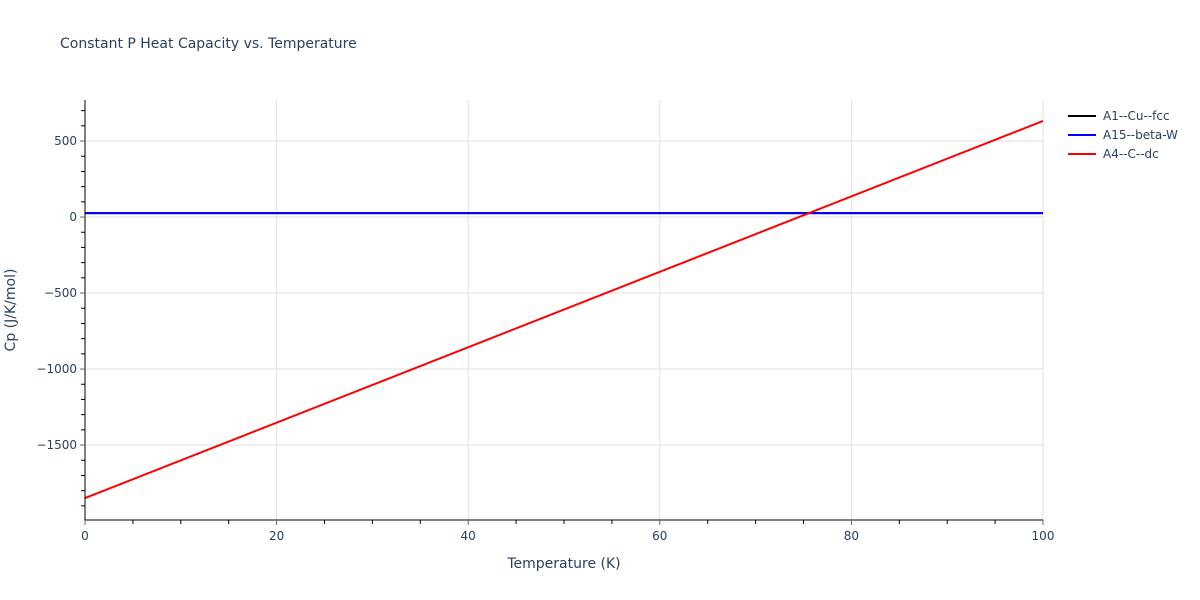 The width and height of the screenshot is (1200, 600). Describe the element at coordinates (659, 536) in the screenshot. I see `svg-text: 60` at that location.